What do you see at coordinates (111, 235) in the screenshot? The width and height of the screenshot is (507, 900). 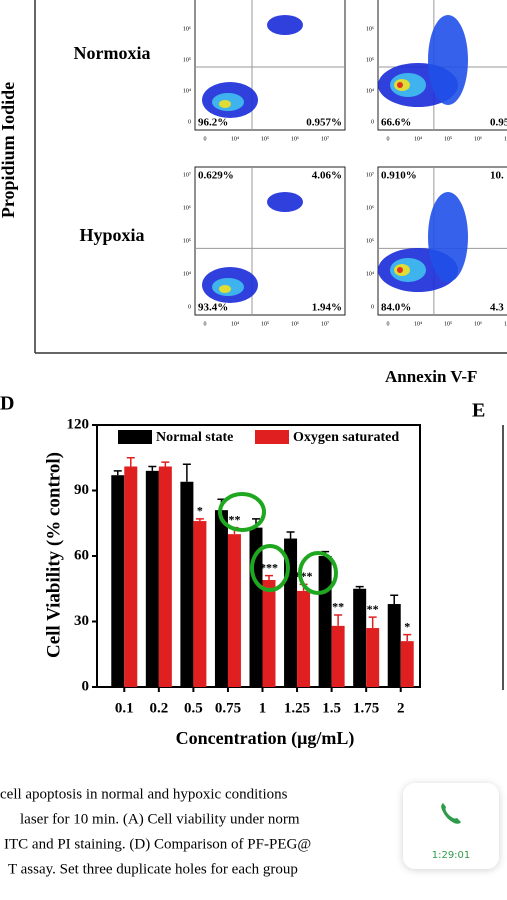 I see `row-label: Hypoxia` at bounding box center [111, 235].